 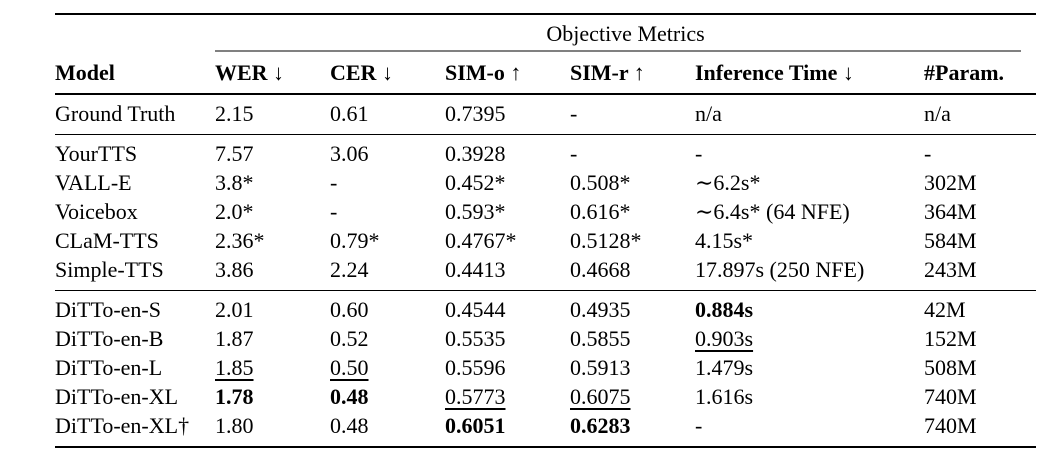 What do you see at coordinates (809, 211) in the screenshot?
I see `value-cell: ∼6.4s* (64 NFE)` at bounding box center [809, 211].